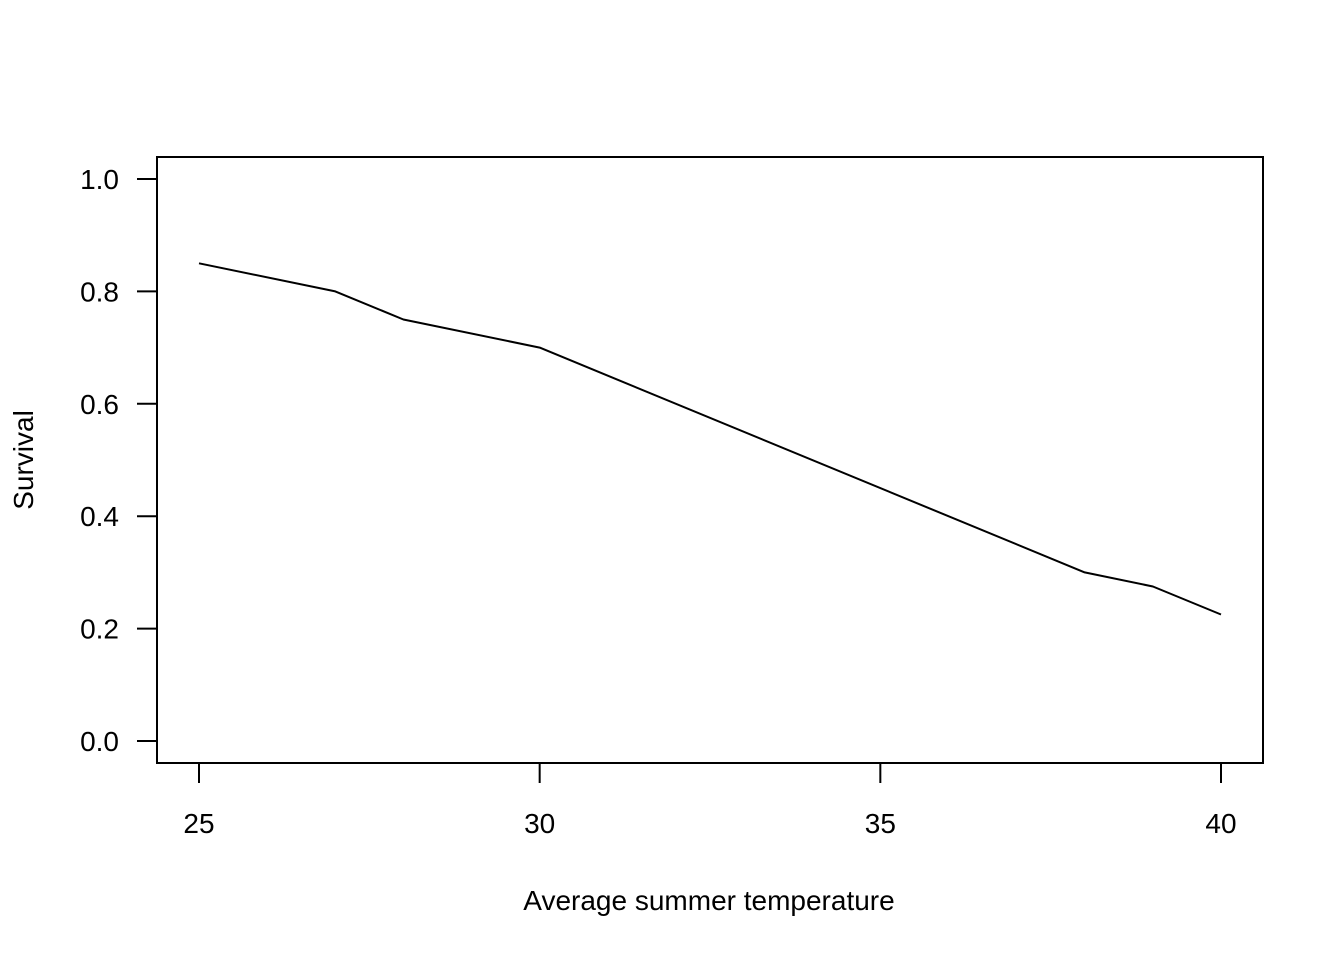 This screenshot has height=960, width=1344. What do you see at coordinates (99, 516) in the screenshot?
I see `y-tick-label: 0.4` at bounding box center [99, 516].